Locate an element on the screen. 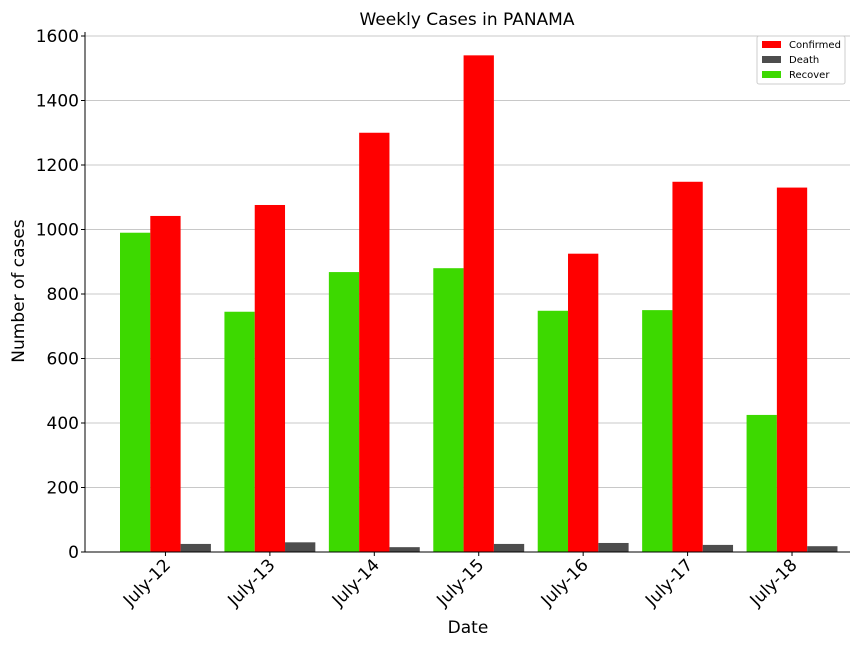 The height and width of the screenshot is (648, 864). x-tick-label: July-14 is located at coordinates (356, 583).